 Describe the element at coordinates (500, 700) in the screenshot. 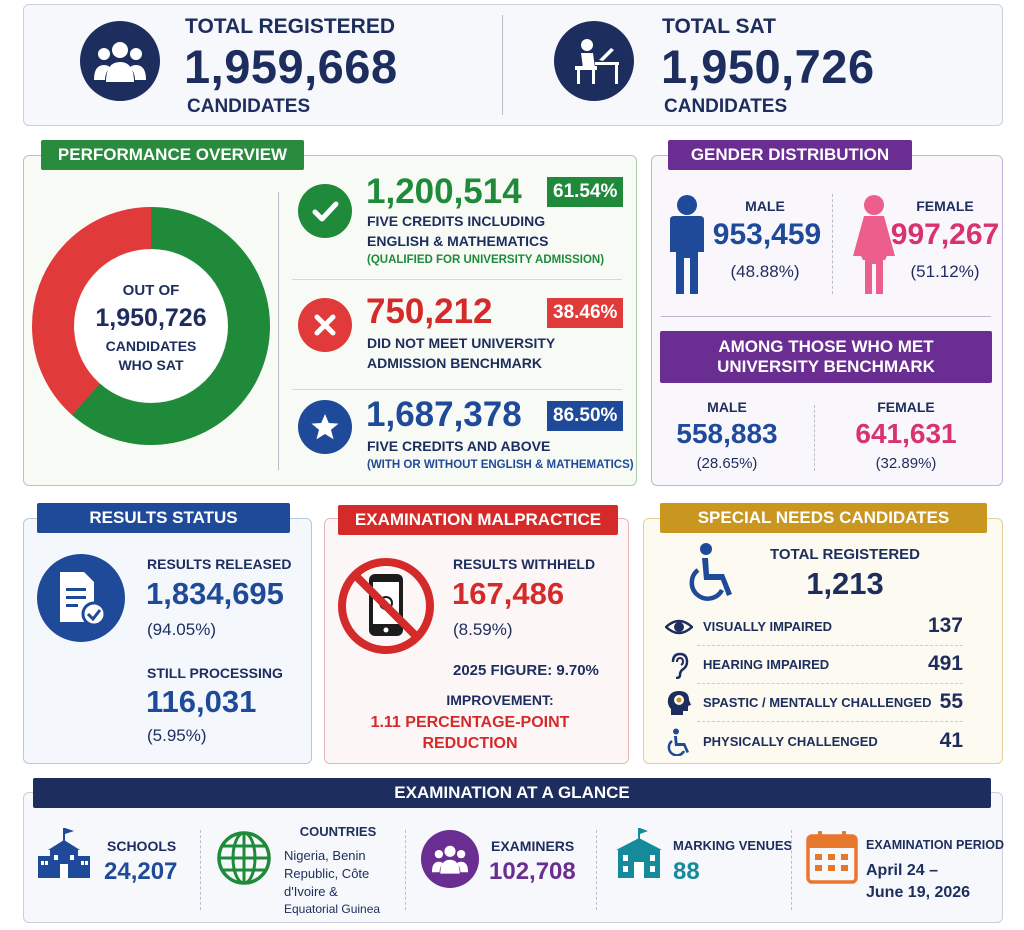

I see `improvement-label: IMPROVEMENT:` at that location.